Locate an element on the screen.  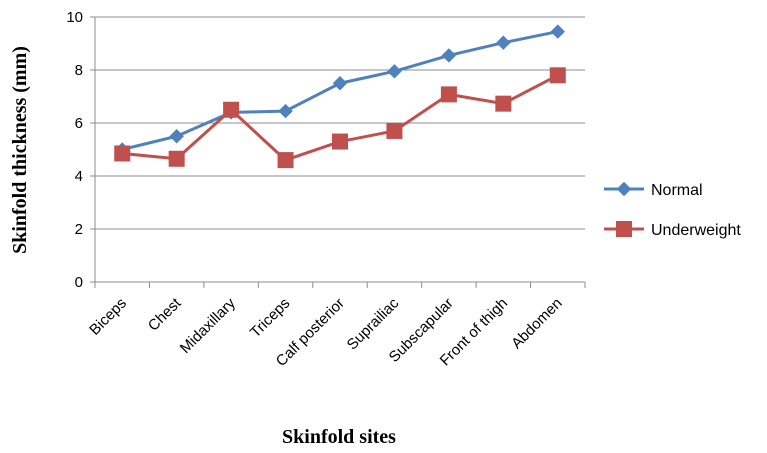
y-tick-label: 8 is located at coordinates (79, 70).